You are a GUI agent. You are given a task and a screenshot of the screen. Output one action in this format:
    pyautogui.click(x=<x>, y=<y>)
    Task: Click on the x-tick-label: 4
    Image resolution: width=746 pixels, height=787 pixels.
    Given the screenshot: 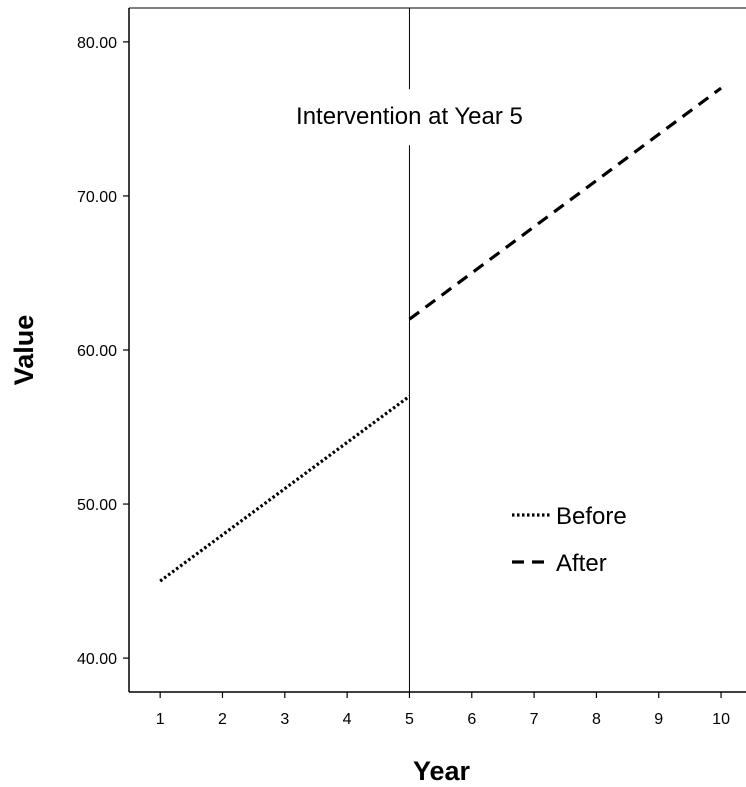 What is the action you would take?
    pyautogui.click(x=347, y=719)
    